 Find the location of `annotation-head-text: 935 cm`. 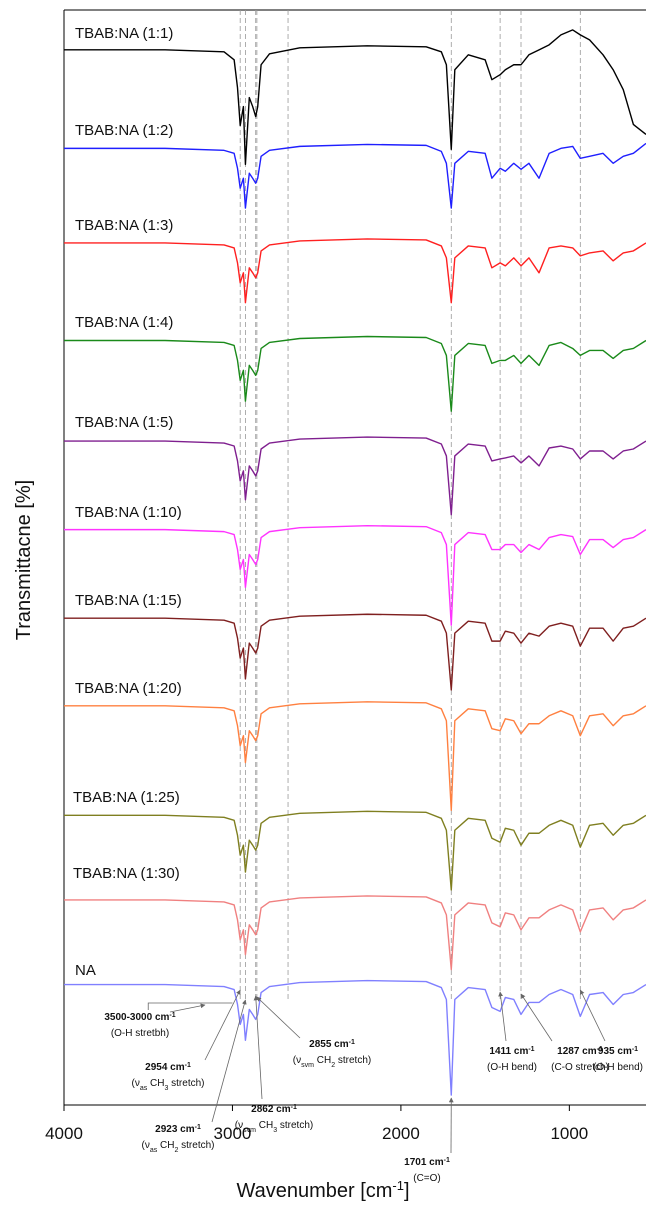

annotation-head-text: 935 cm is located at coordinates (615, 1051).